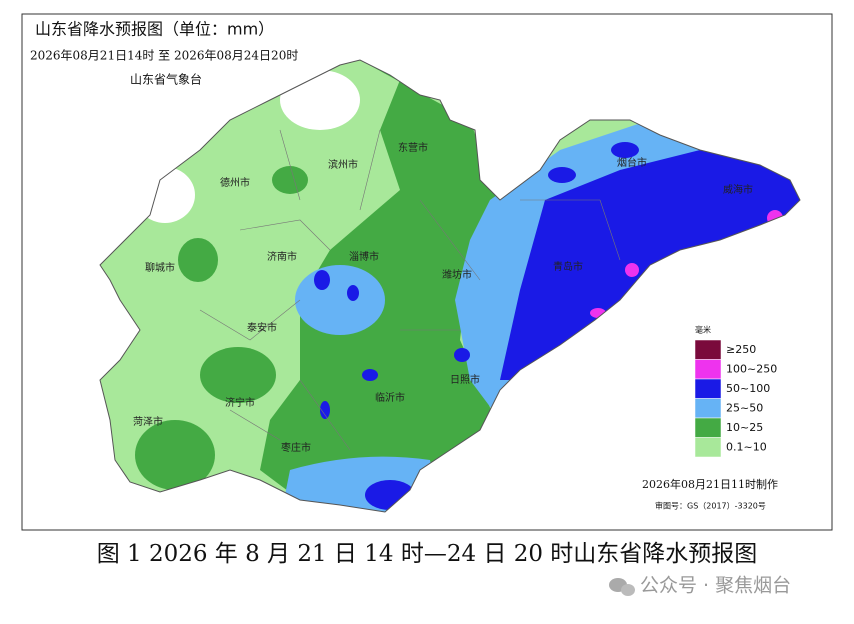 Image resolution: width=854 pixels, height=624 pixels. What do you see at coordinates (154, 29) in the screenshot?
I see `map-title: 山东省降水预报图（单位：mm）` at bounding box center [154, 29].